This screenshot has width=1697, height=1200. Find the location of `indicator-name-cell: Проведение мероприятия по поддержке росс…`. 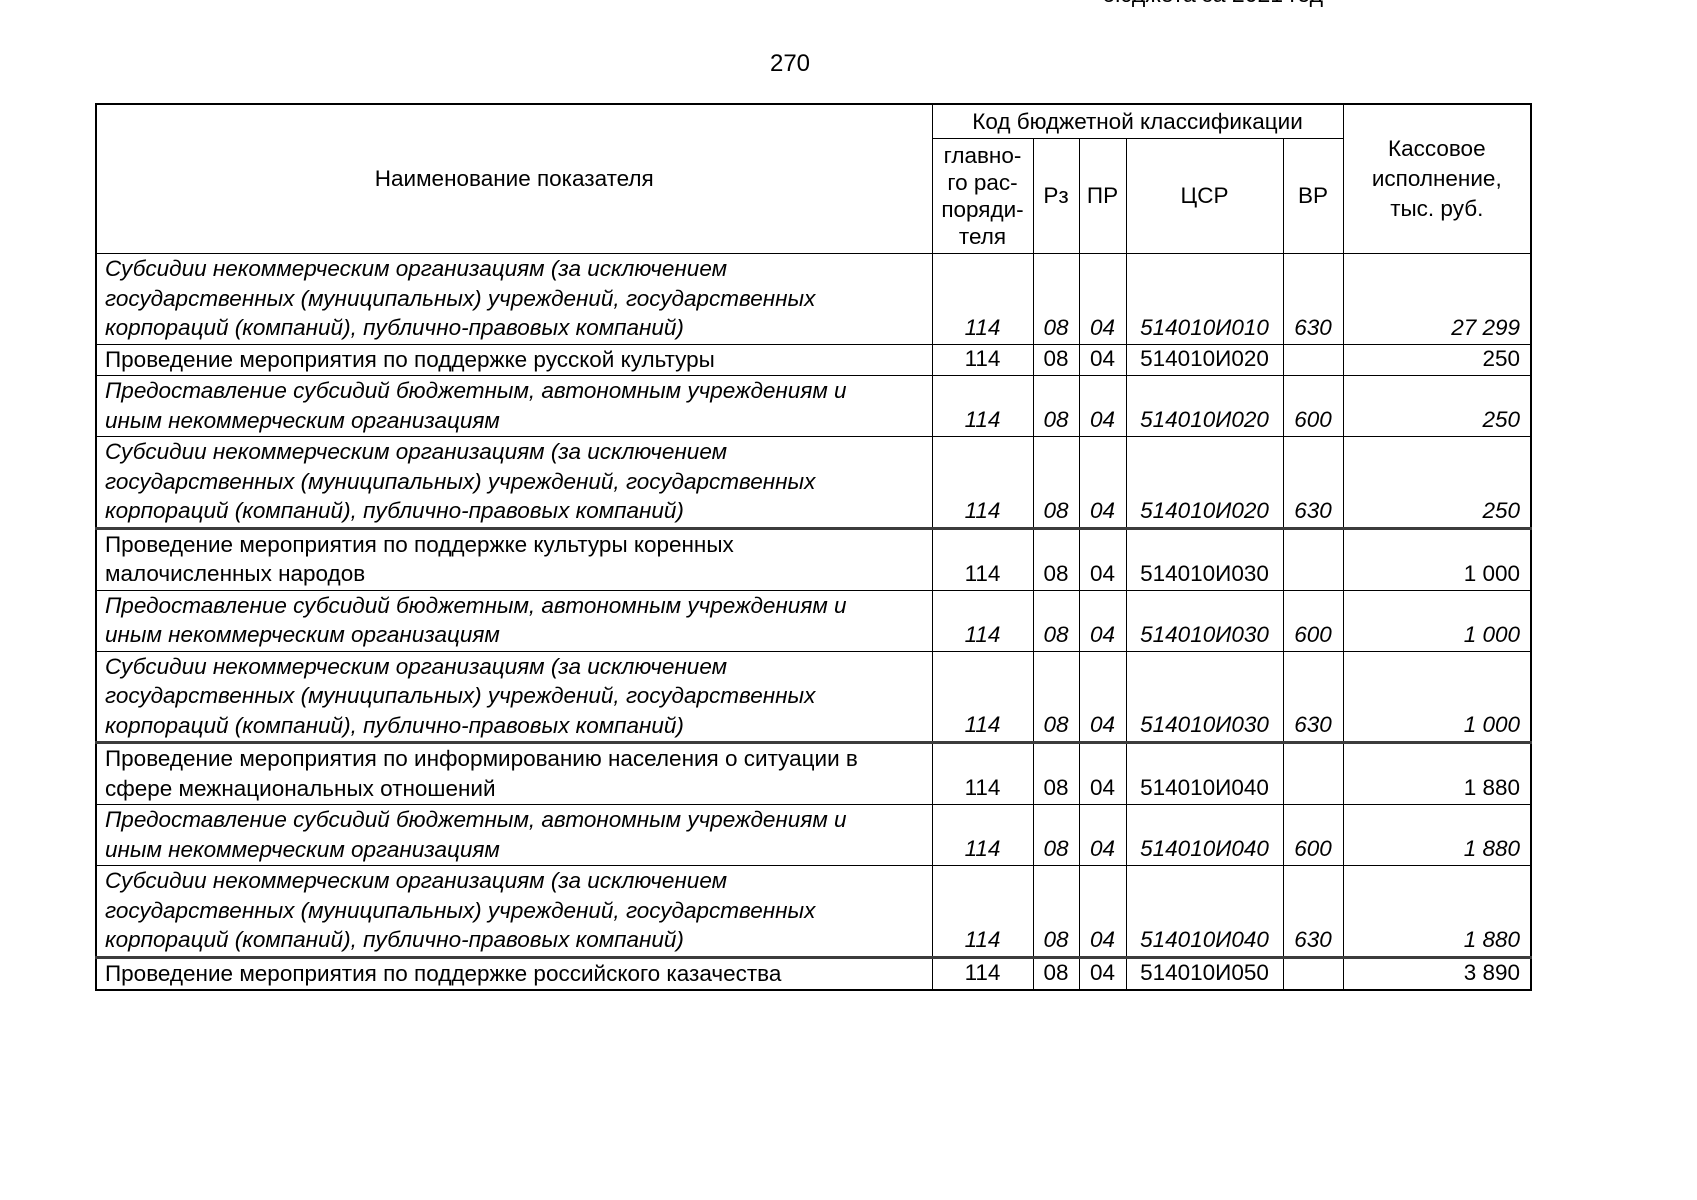

indicator-name-cell: Проведение мероприятия по поддержке росс… is located at coordinates (514, 973).